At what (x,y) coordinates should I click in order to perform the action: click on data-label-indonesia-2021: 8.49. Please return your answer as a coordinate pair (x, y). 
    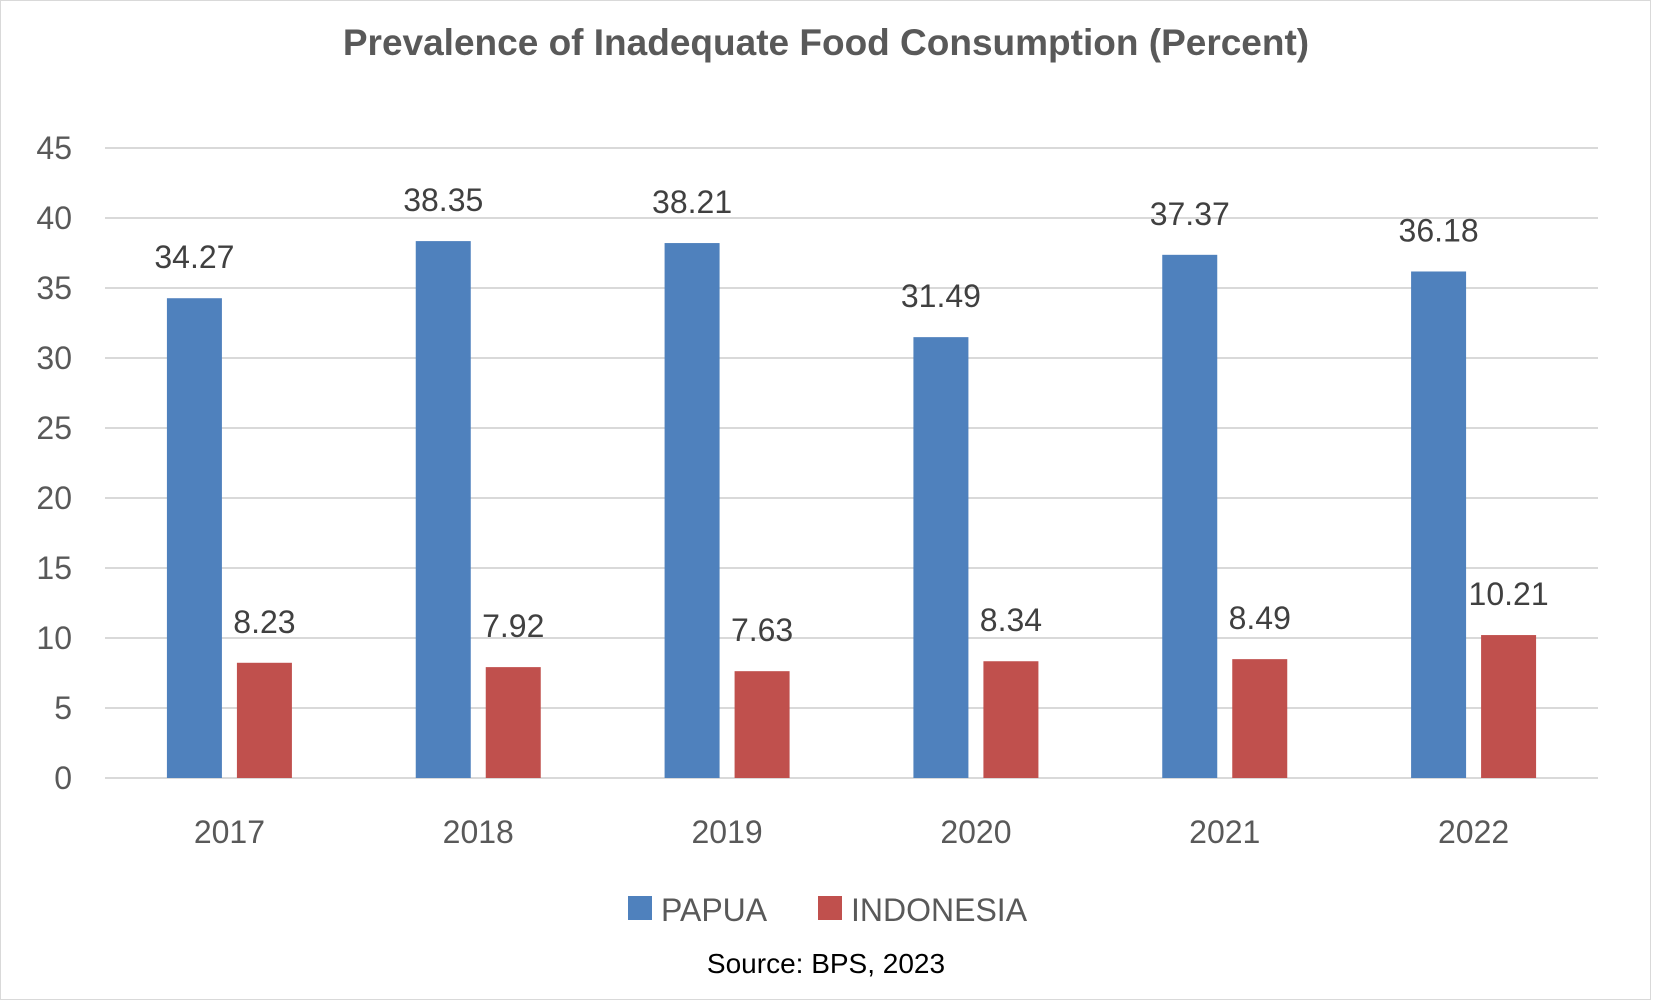
    Looking at the image, I should click on (1260, 618).